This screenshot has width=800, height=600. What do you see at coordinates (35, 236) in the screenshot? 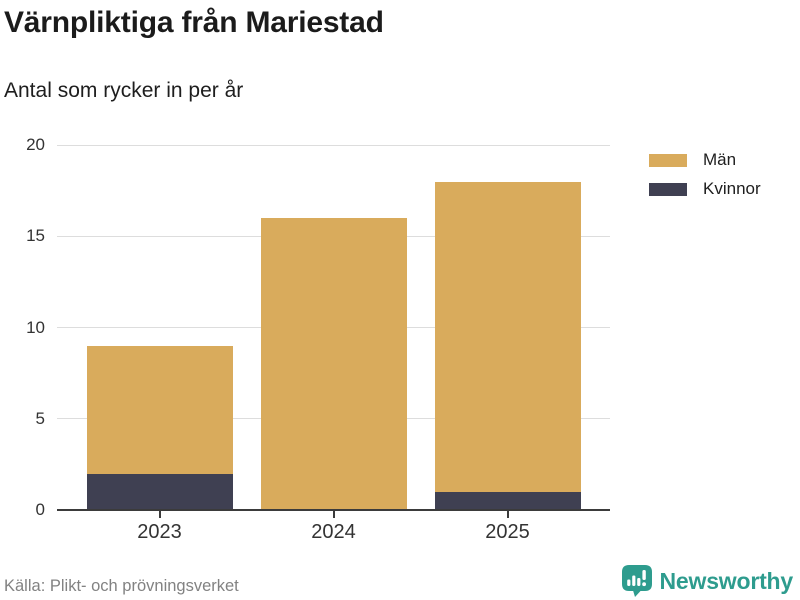
I see `y-tick-label-15: 15` at bounding box center [35, 236].